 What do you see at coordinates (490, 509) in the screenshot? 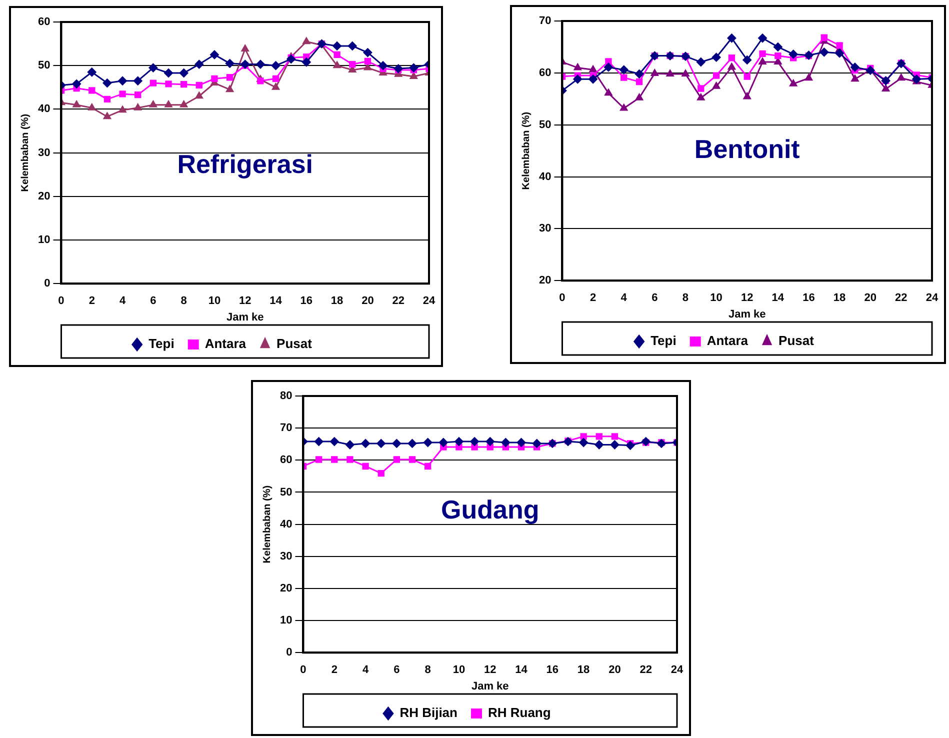
I see `text: Gudang` at bounding box center [490, 509].